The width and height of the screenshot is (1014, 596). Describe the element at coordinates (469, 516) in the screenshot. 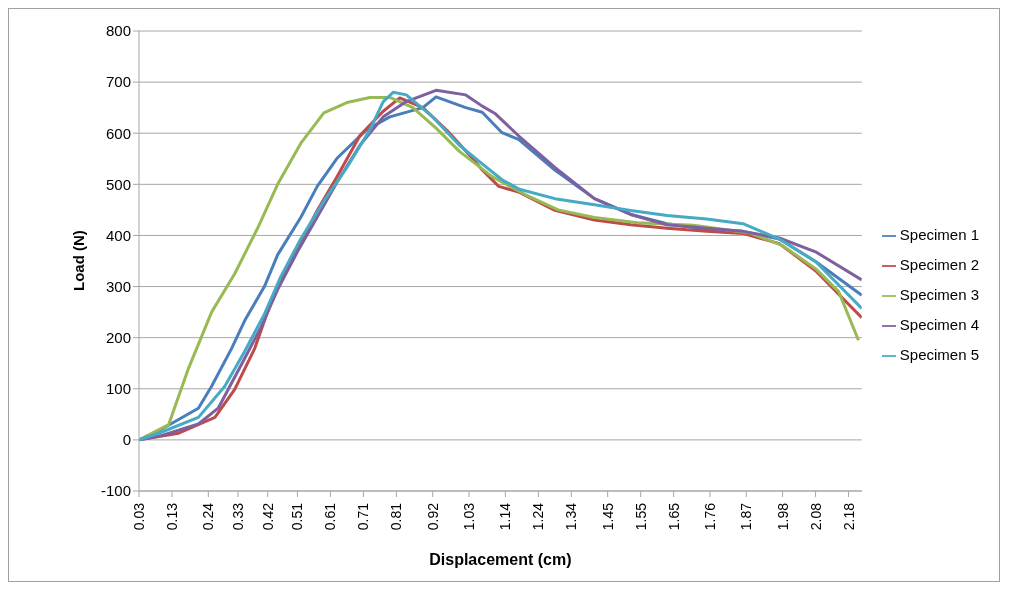

I see `x-tick-label: 1.03` at that location.